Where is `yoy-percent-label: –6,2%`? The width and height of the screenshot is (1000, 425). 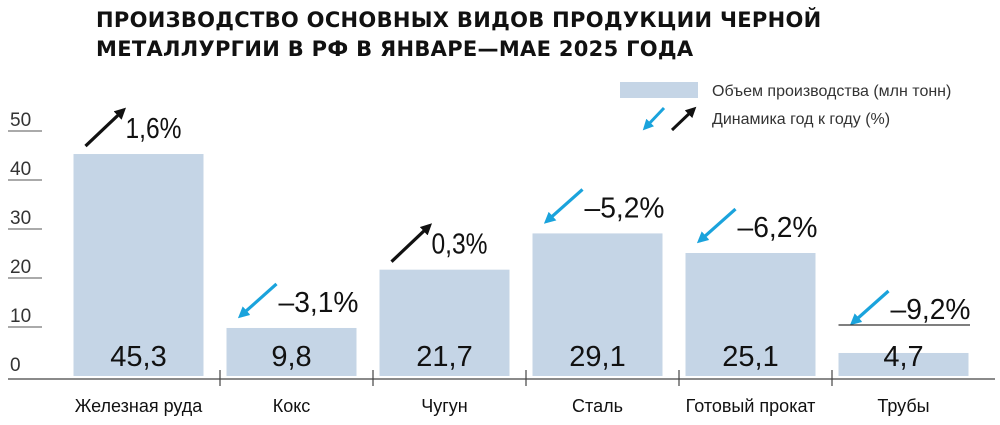 yoy-percent-label: –6,2% is located at coordinates (778, 228).